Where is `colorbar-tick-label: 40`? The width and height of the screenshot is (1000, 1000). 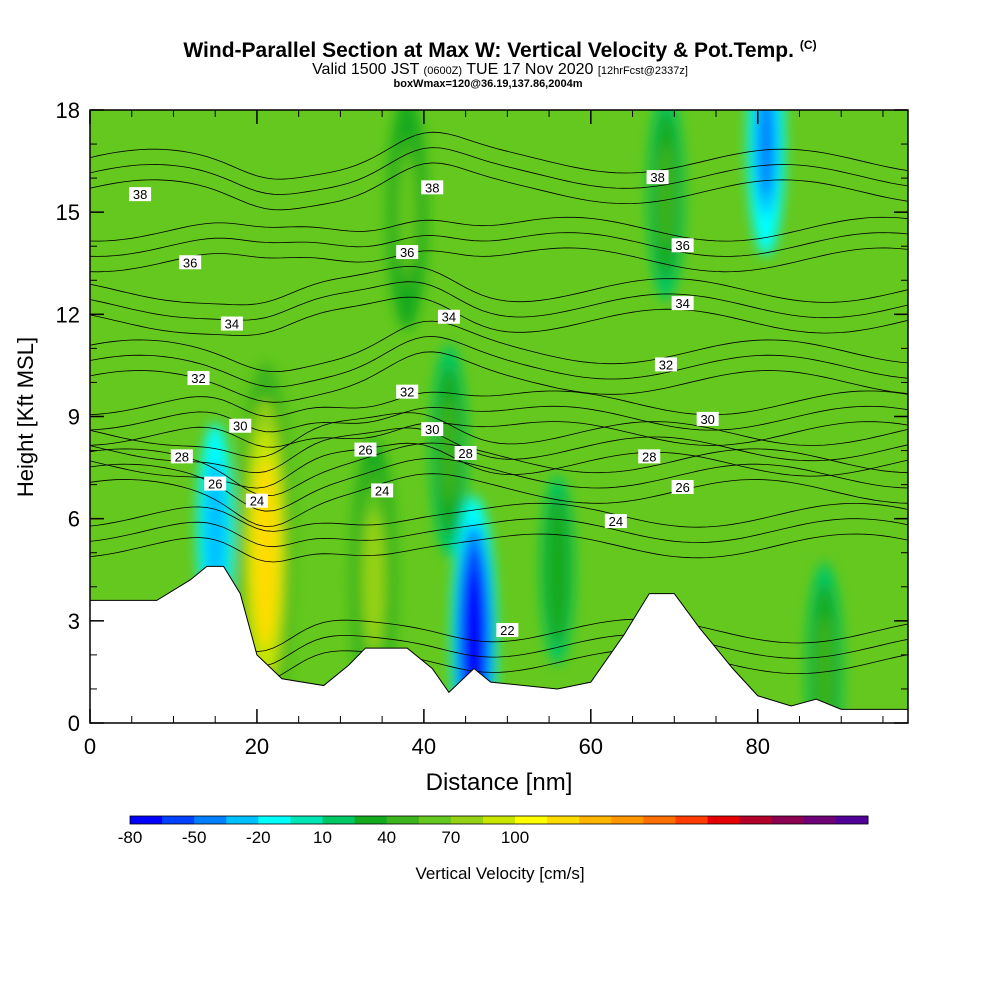 colorbar-tick-label: 40 is located at coordinates (387, 837).